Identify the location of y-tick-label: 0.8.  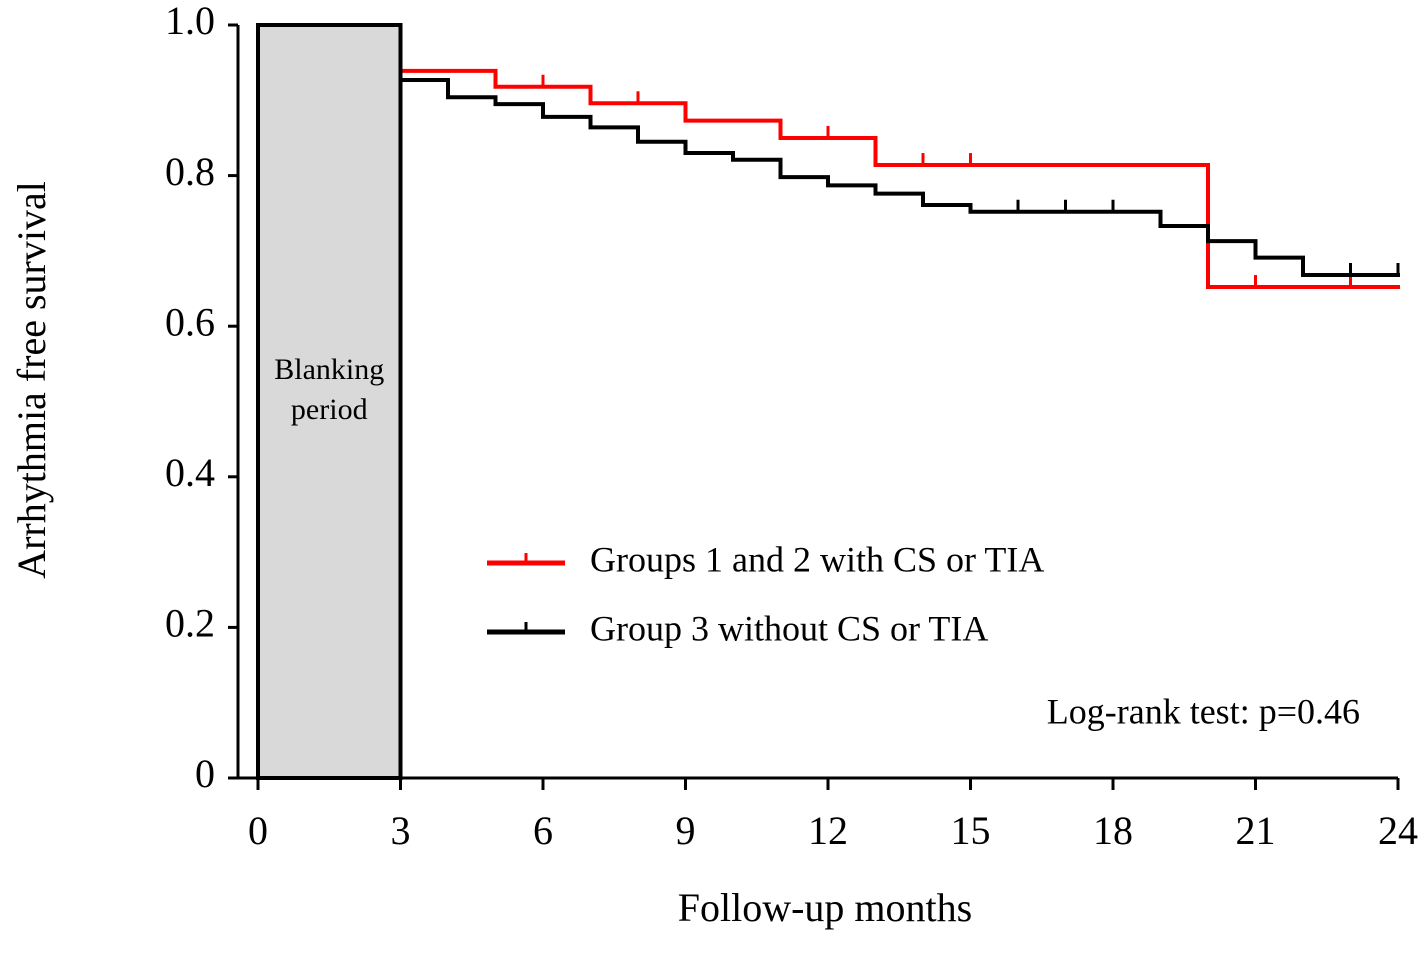
(190, 171).